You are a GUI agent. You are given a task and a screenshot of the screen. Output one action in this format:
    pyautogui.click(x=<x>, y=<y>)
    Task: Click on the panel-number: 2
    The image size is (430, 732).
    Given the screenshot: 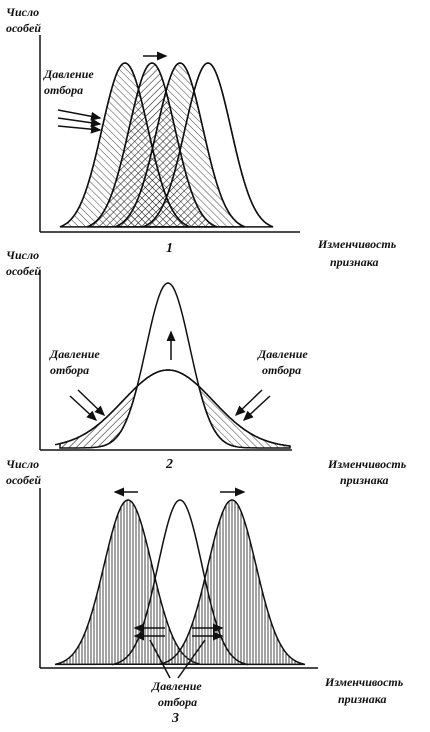 What is the action you would take?
    pyautogui.click(x=169, y=464)
    